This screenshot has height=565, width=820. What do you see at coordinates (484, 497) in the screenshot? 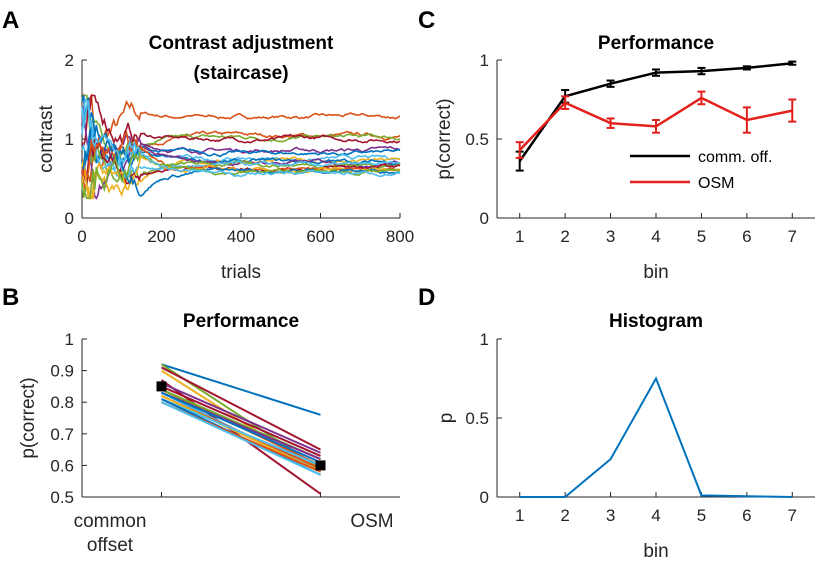
I see `y-tick-label-d: 0` at bounding box center [484, 497].